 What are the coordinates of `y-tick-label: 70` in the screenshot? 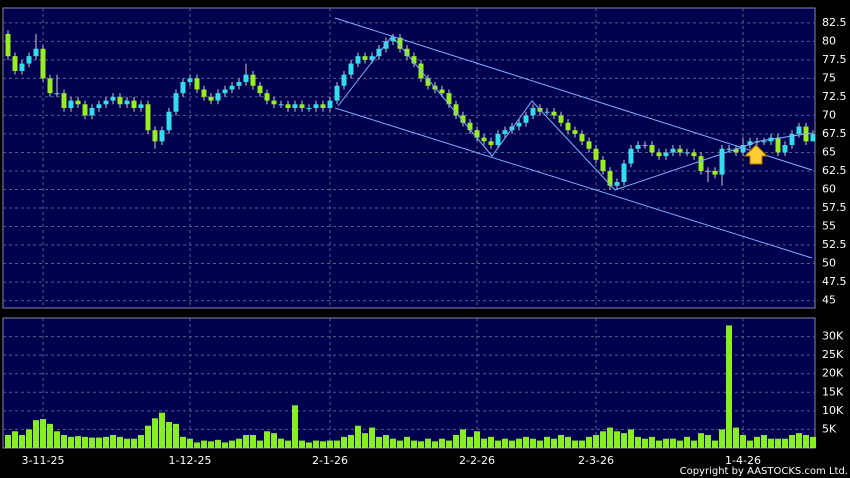 It's located at (829, 114).